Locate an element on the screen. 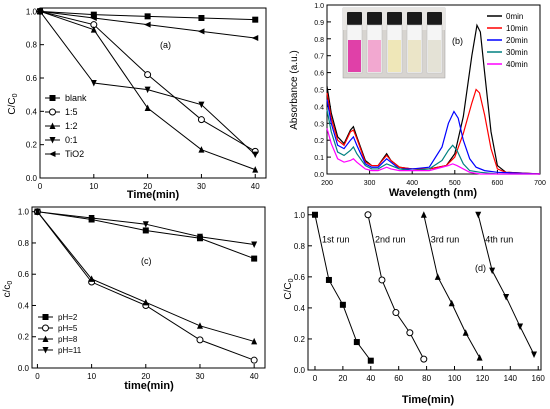 The width and height of the screenshot is (550, 409). legend-entry: blank is located at coordinates (76, 98).